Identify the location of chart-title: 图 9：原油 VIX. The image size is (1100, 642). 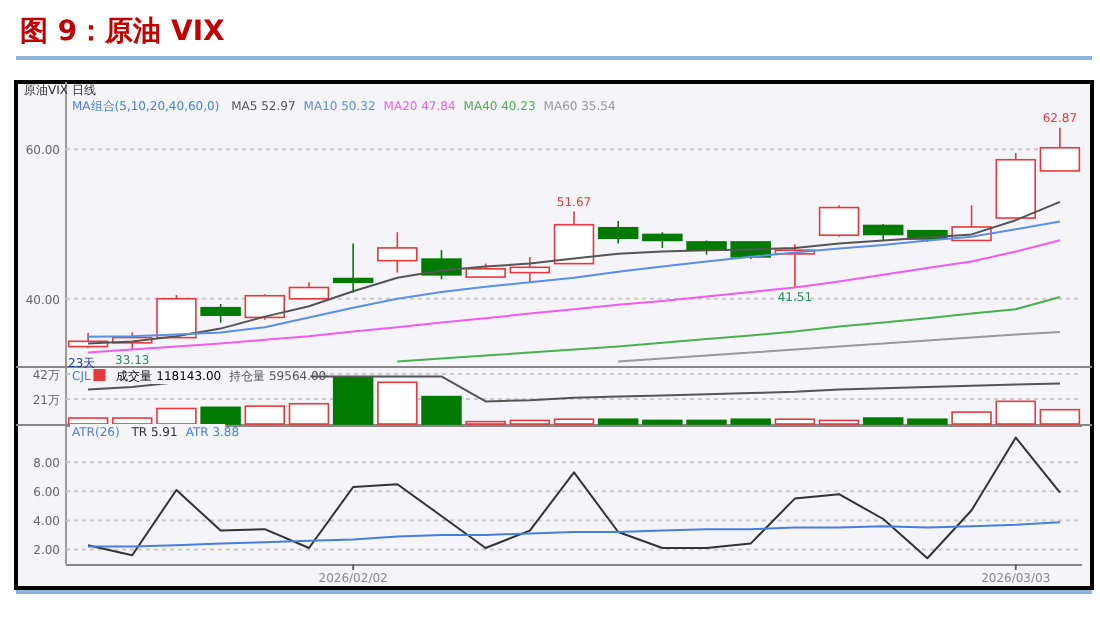
(123, 32).